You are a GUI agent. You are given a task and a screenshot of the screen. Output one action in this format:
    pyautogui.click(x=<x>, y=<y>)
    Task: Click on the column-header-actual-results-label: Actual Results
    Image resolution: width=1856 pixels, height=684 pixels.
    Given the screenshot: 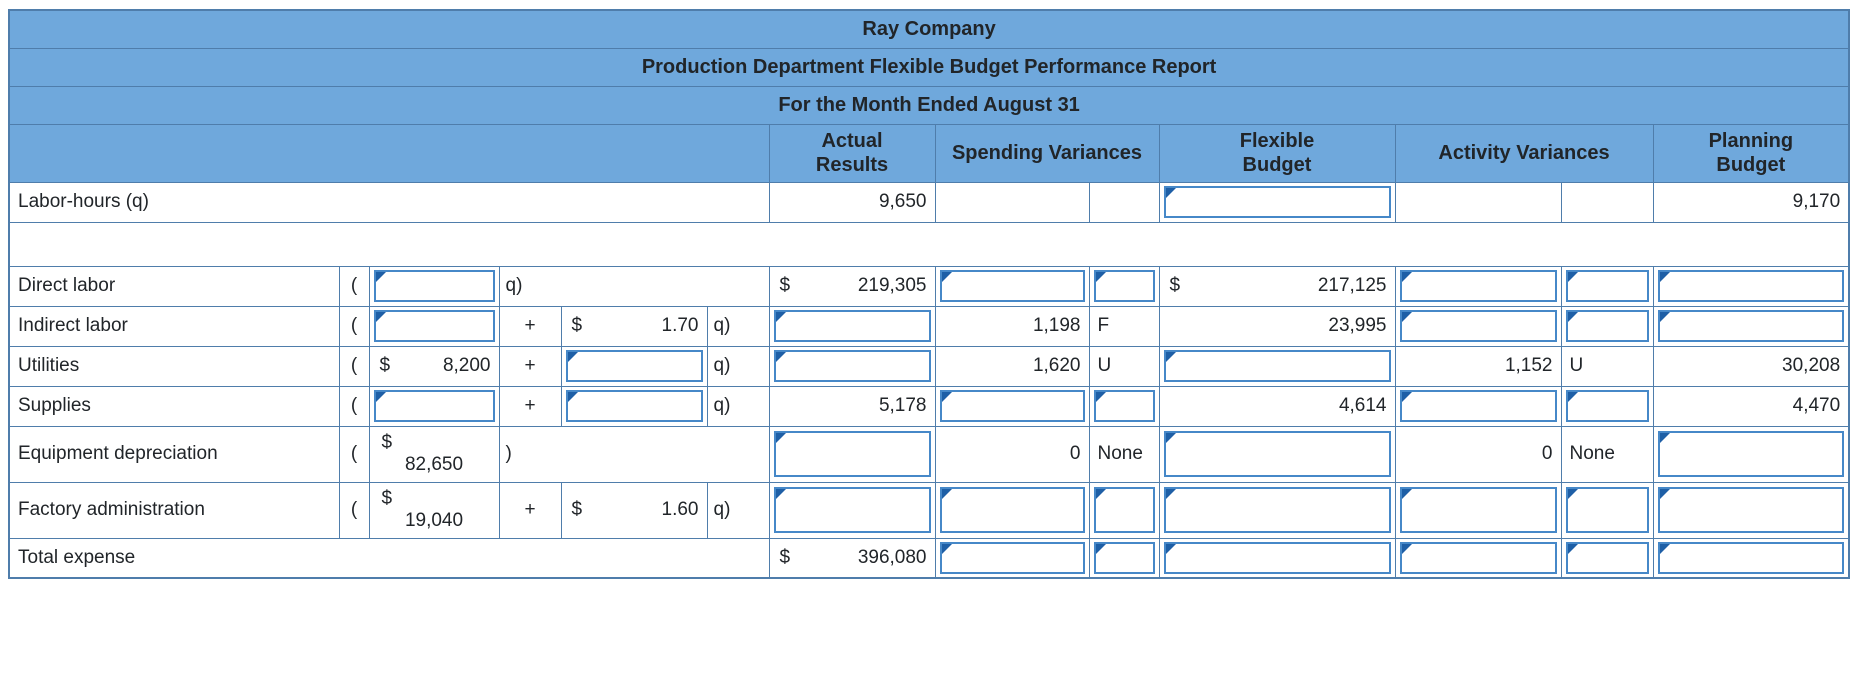 What is the action you would take?
    pyautogui.click(x=852, y=153)
    